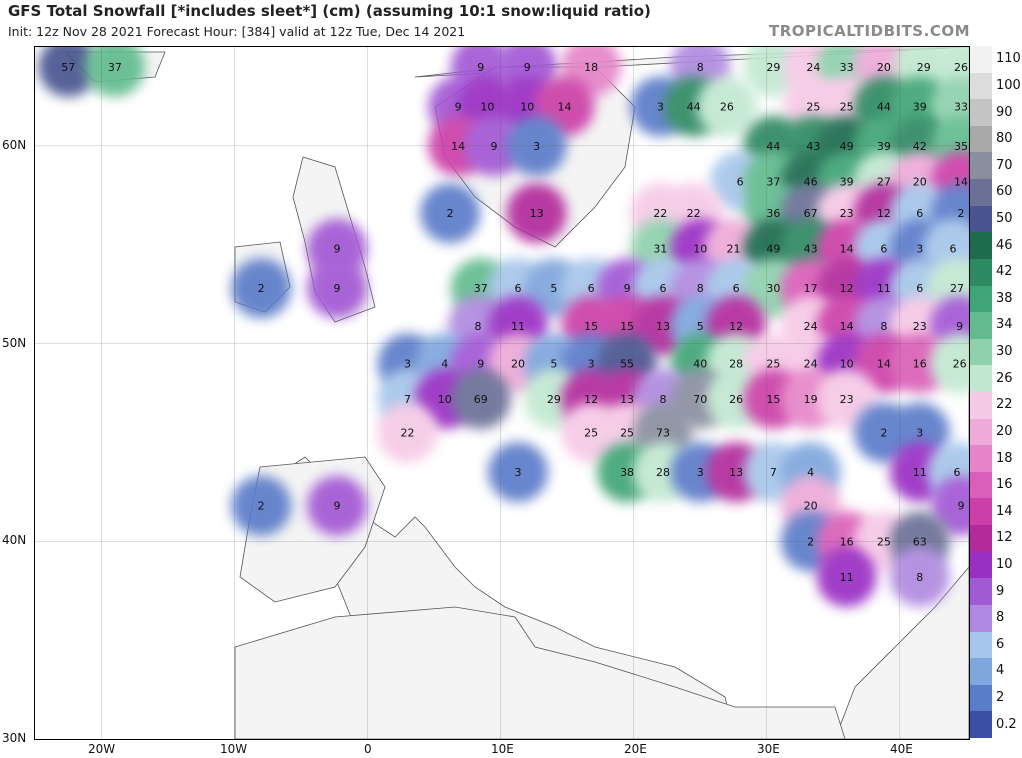  Describe the element at coordinates (869, 31) in the screenshot. I see `brand-watermark: TROPICALTIDBITS.COM` at that location.